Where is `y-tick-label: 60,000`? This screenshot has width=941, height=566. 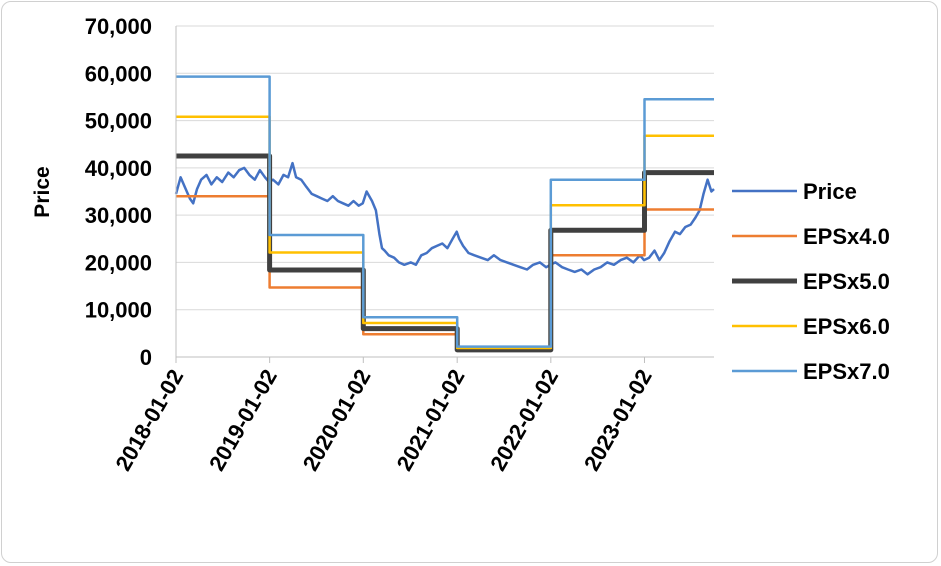
y-tick-label: 60,000 is located at coordinates (118, 73).